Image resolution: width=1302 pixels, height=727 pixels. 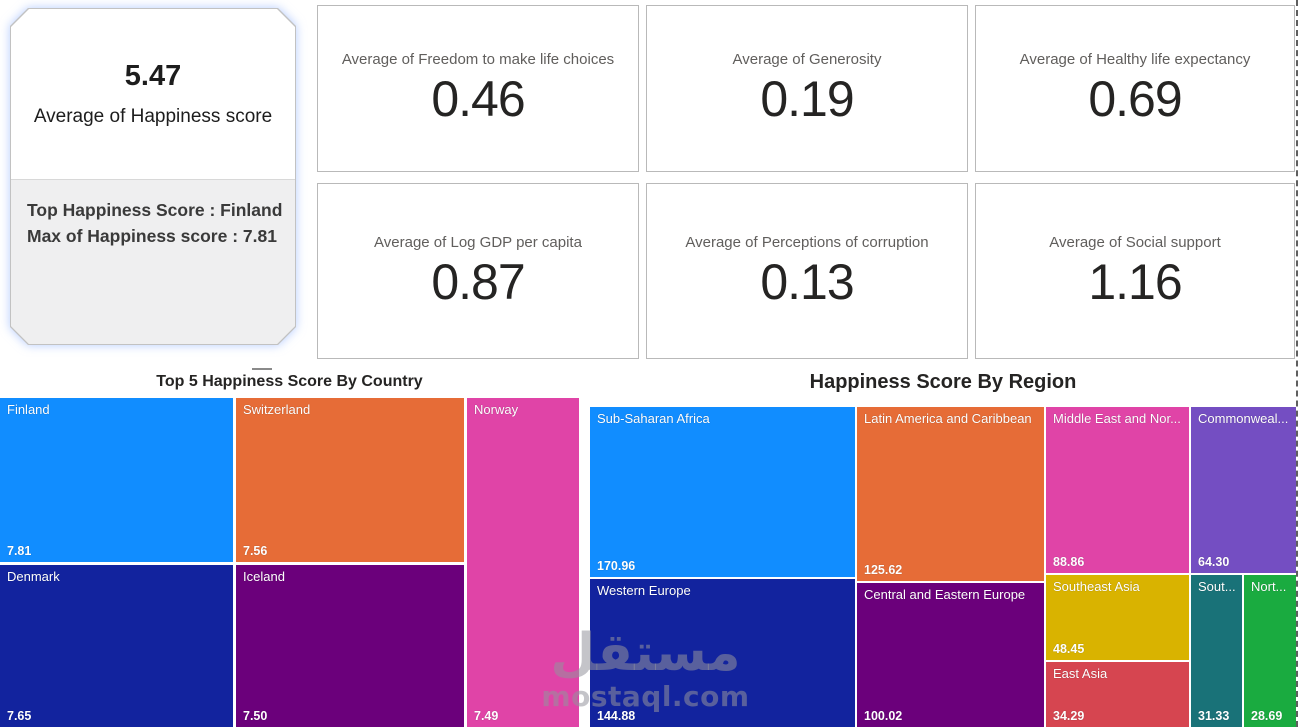 What do you see at coordinates (1069, 562) in the screenshot?
I see `tile-value: 88.86` at bounding box center [1069, 562].